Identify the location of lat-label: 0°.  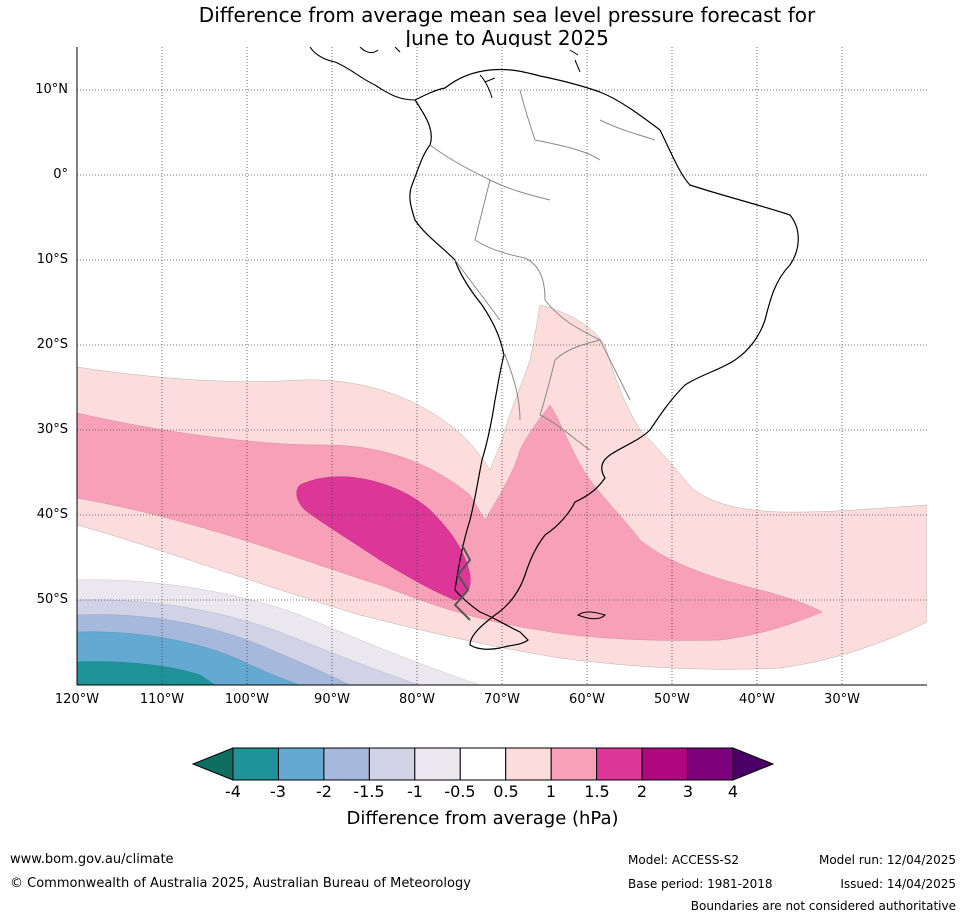
(60, 174).